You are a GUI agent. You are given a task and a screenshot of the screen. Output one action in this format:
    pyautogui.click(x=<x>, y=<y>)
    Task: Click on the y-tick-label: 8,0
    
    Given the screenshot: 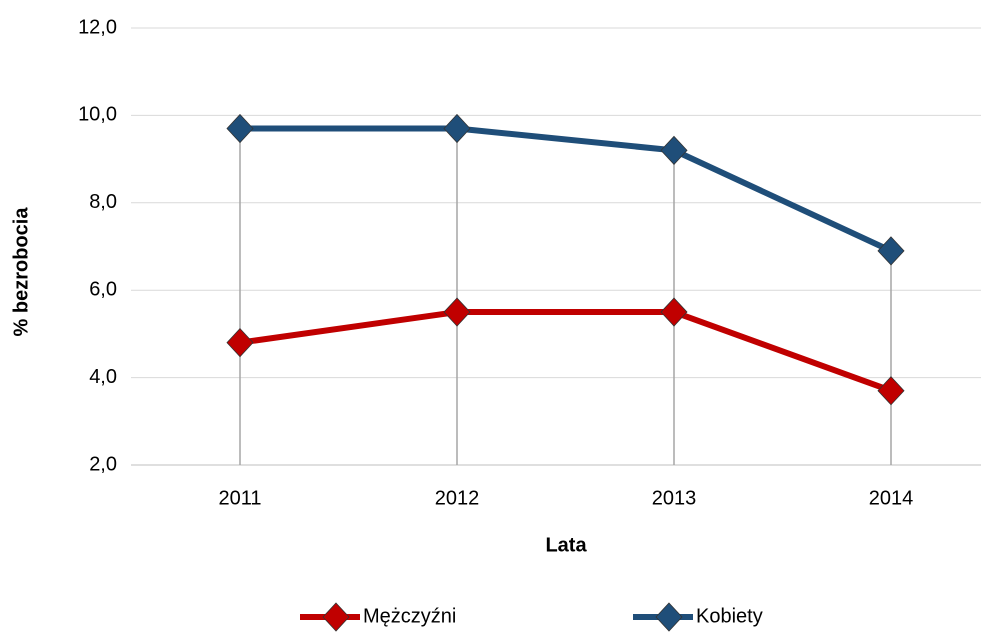 What is the action you would take?
    pyautogui.click(x=103, y=202)
    